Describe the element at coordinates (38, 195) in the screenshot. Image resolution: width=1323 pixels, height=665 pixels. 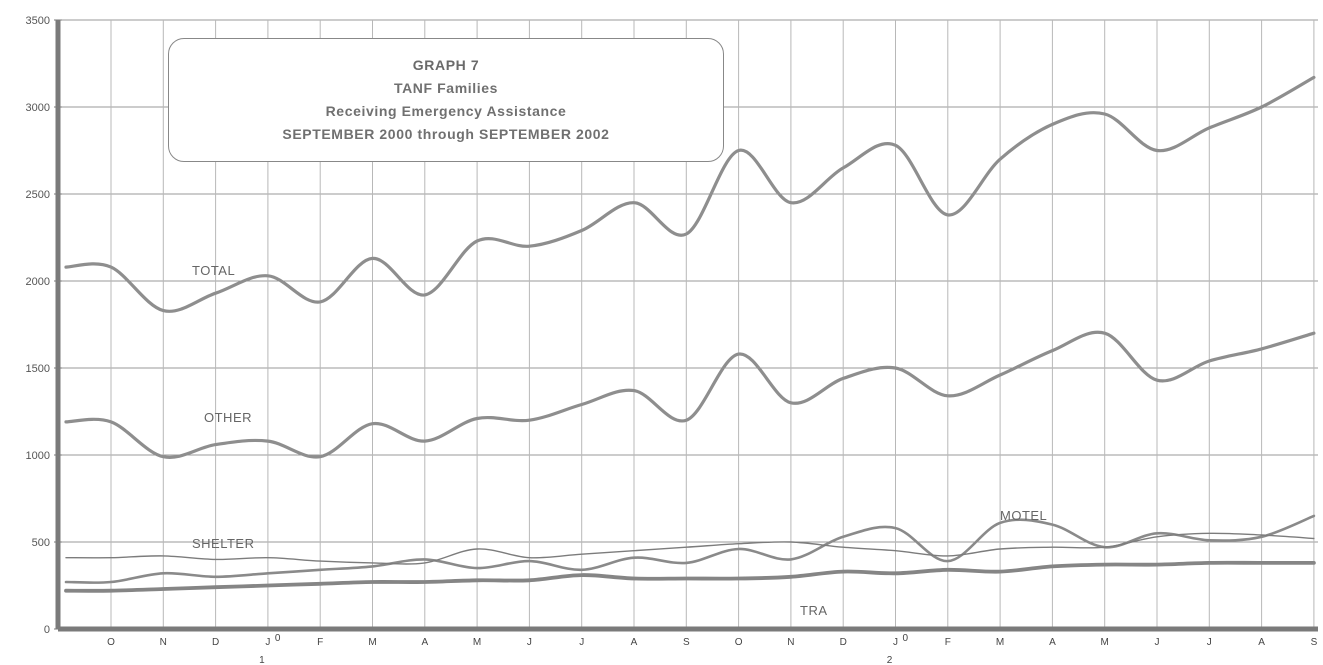
I see `y-tick-label: 2500` at that location.